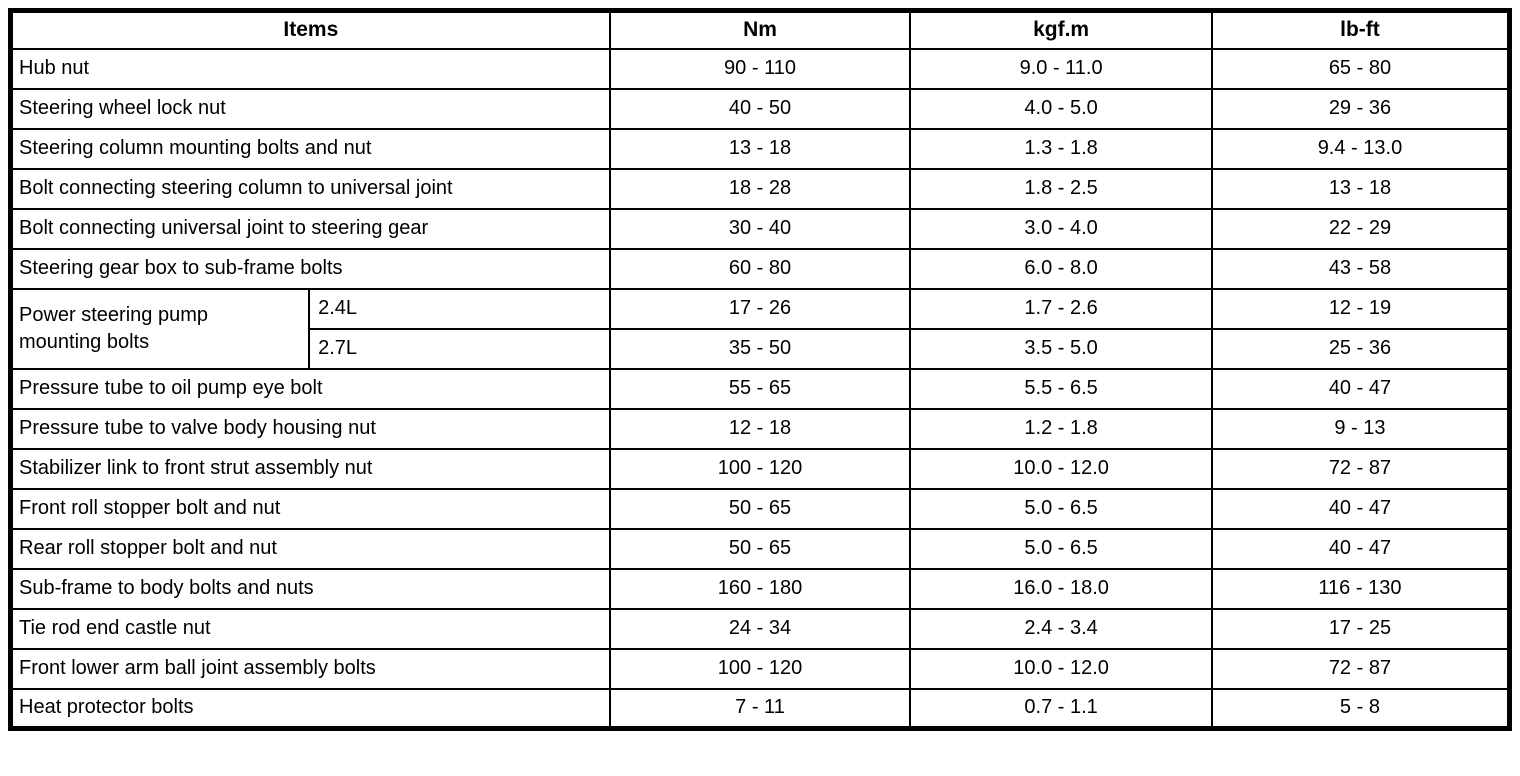  I want to click on header-row: Items Nm kgf.m lb-ft, so click(760, 29).